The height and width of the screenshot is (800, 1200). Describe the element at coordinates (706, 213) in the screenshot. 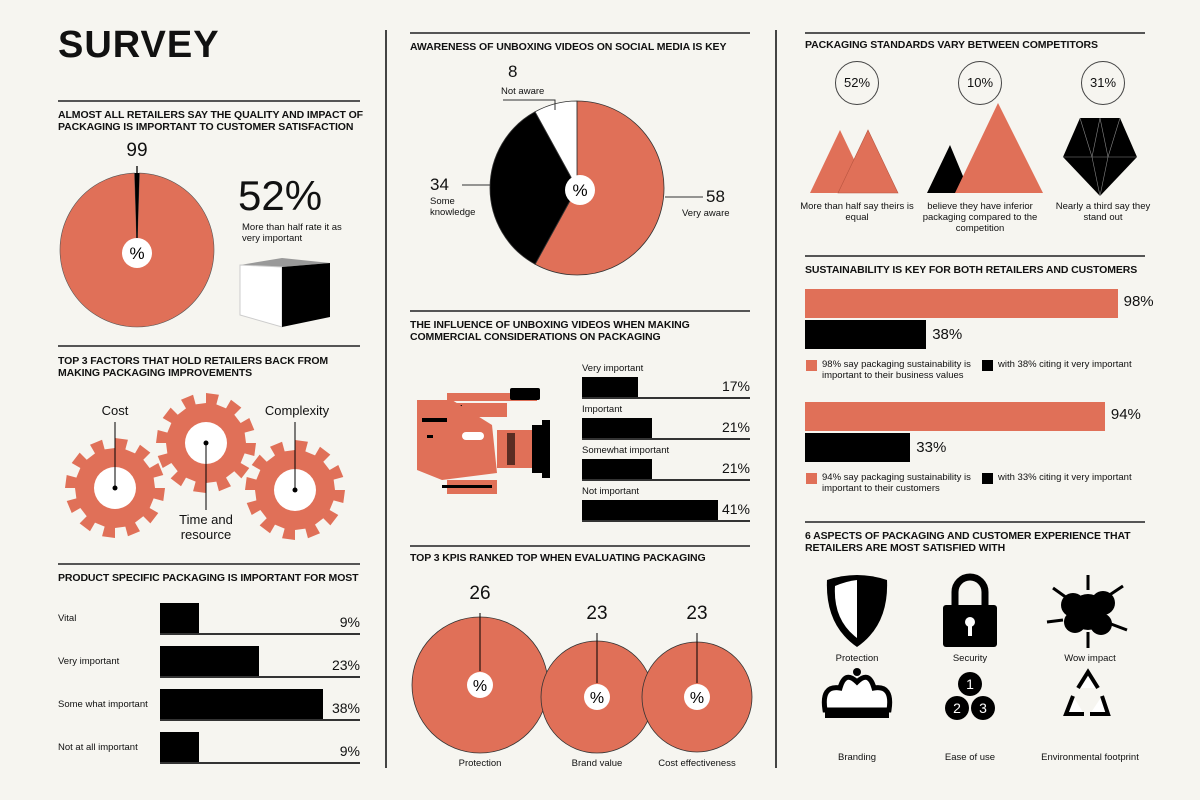

I see `slice-label: Very aware` at that location.